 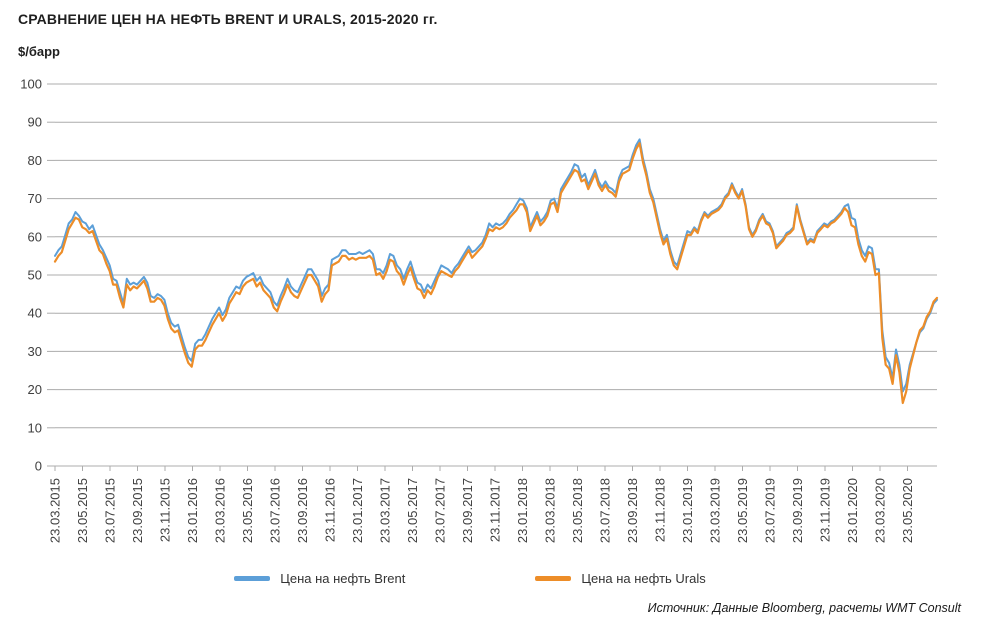 What do you see at coordinates (110, 510) in the screenshot?
I see `x-tick-label: 23.07.2015` at bounding box center [110, 510].